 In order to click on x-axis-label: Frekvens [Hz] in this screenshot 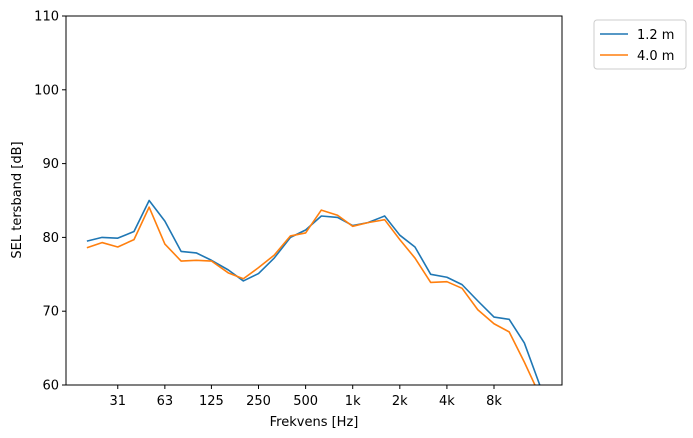, I will do `click(314, 422)`.